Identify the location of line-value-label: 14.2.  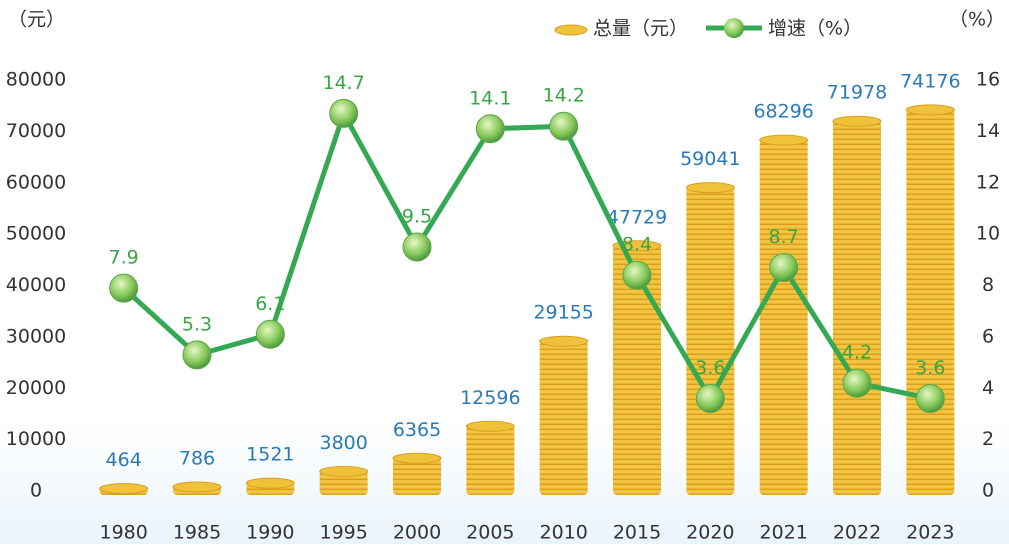
(564, 96).